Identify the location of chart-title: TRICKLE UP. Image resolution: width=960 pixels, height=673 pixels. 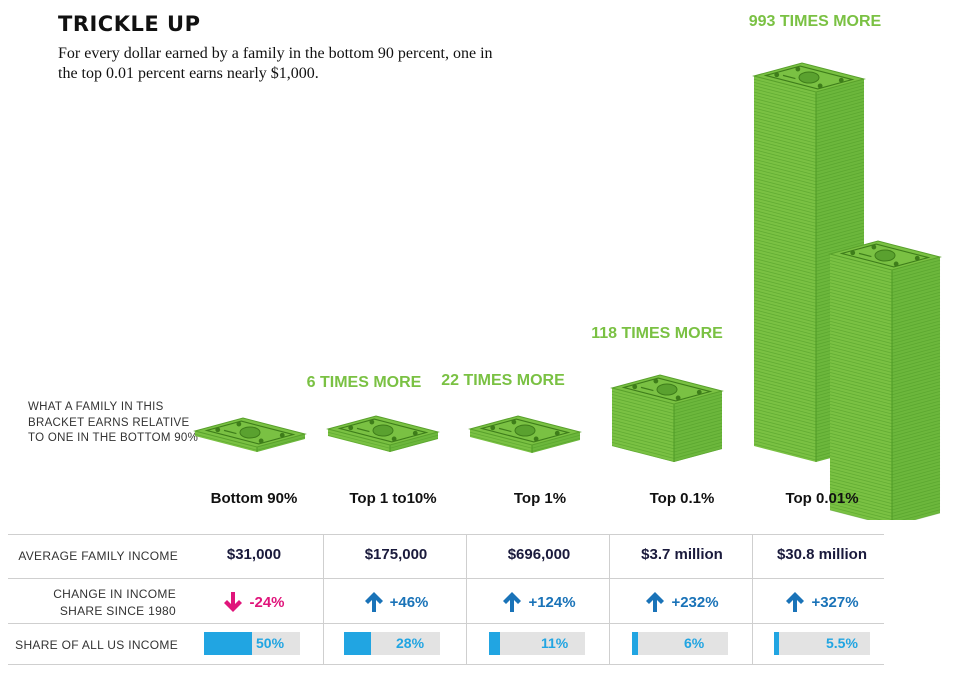
(129, 24).